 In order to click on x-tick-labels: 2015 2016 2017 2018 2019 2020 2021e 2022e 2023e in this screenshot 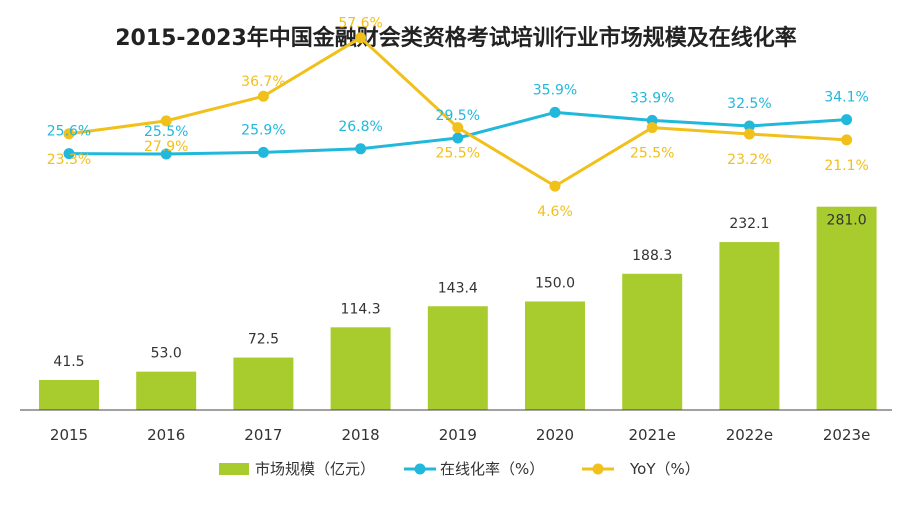, I will do `click(460, 435)`.